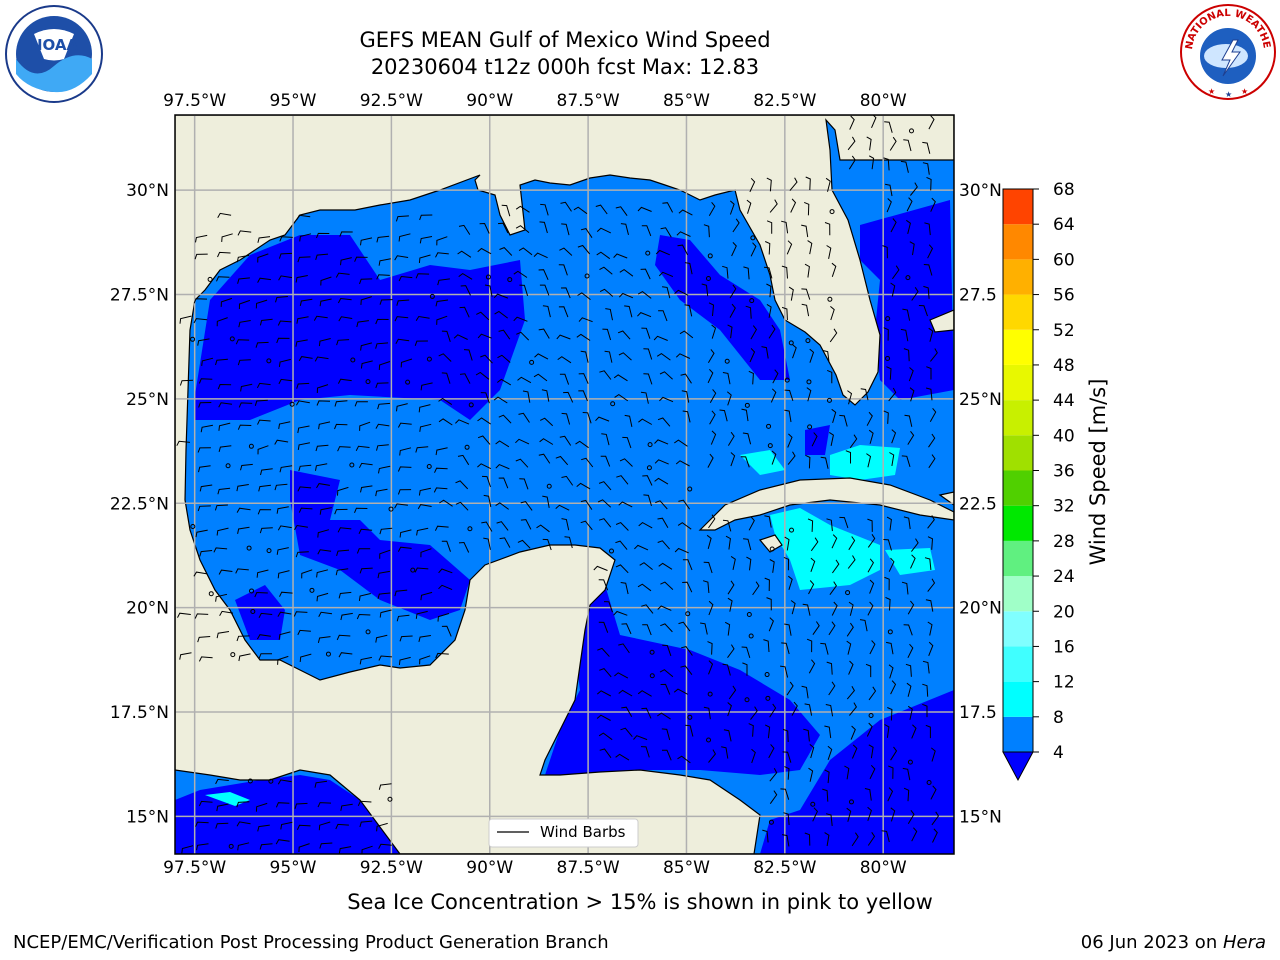 The height and width of the screenshot is (960, 1280). What do you see at coordinates (883, 868) in the screenshot?
I see `lon-label-bottom: 80°W` at bounding box center [883, 868].